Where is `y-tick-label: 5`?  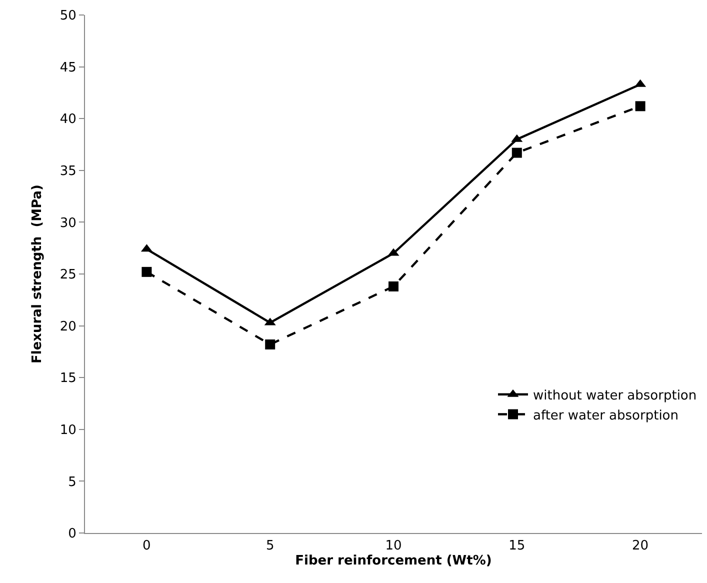 y-tick-label: 5 is located at coordinates (72, 482).